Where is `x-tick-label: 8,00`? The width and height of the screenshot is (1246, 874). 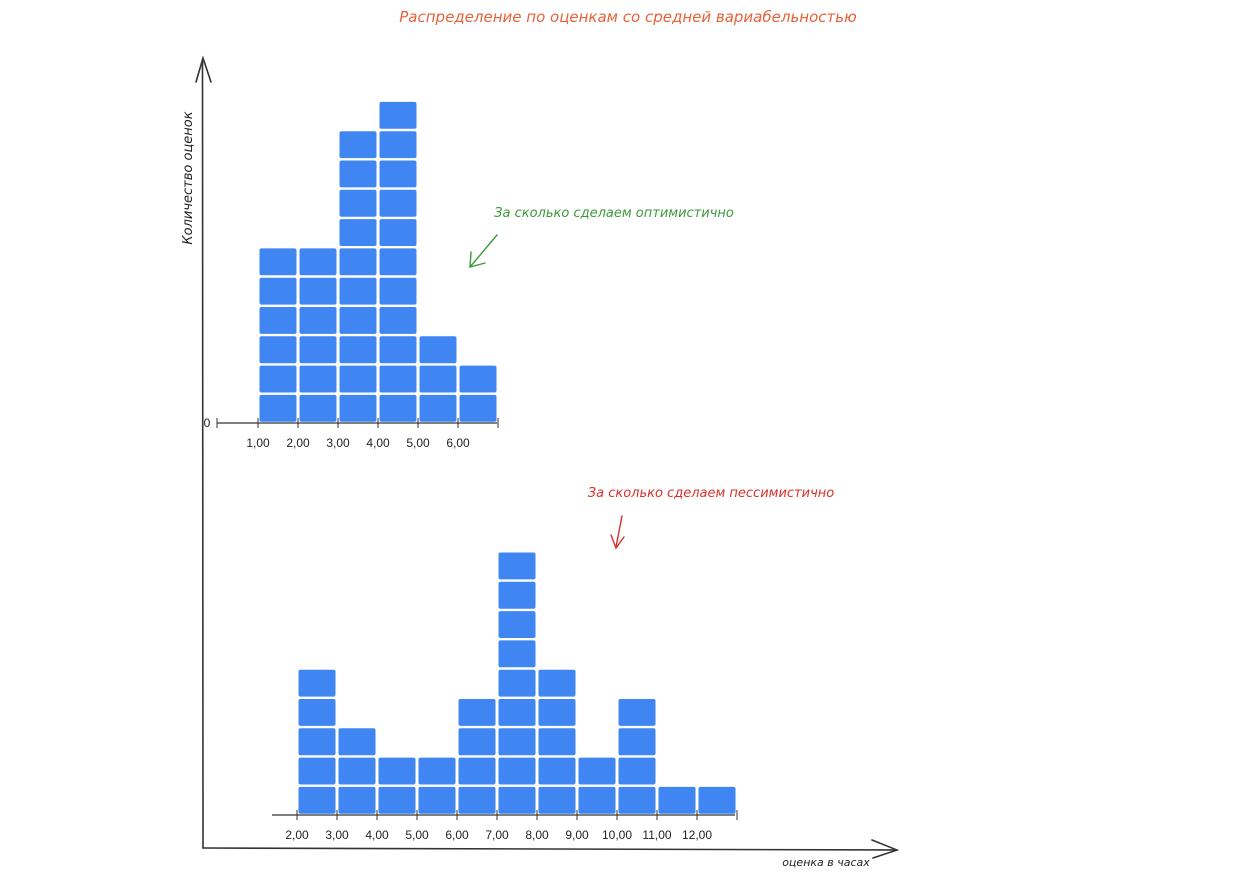 x-tick-label: 8,00 is located at coordinates (537, 835).